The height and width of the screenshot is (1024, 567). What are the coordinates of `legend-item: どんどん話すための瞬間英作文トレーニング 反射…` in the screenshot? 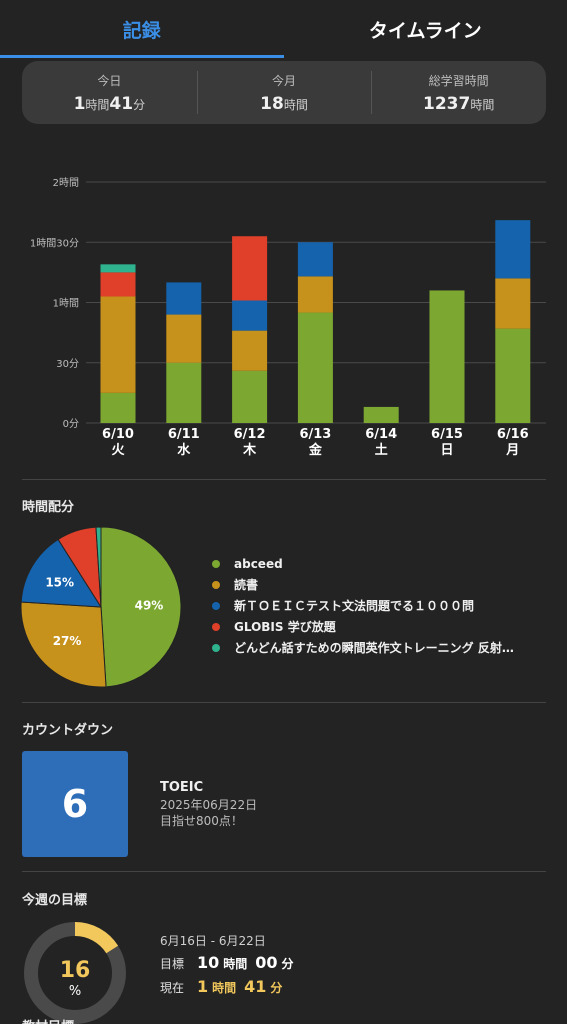 It's located at (382, 647).